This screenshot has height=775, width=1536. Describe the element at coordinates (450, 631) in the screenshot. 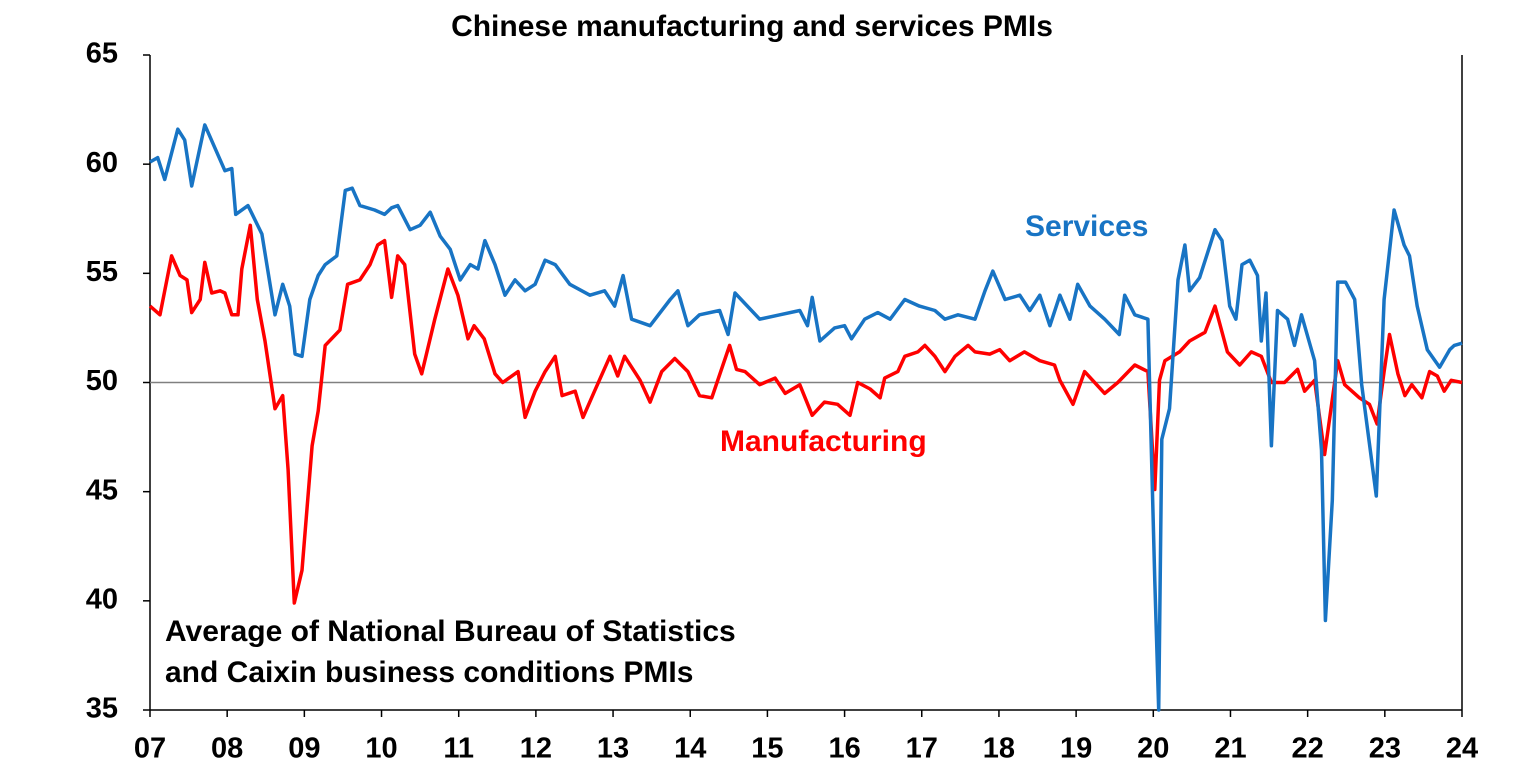

I see `annotation: Average of National Bureau of Statistics` at that location.